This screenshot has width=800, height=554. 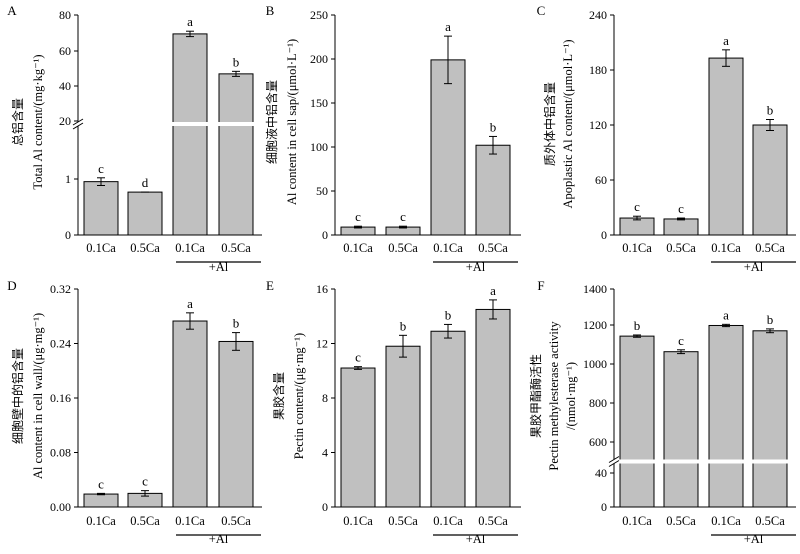 What do you see at coordinates (60, 398) in the screenshot?
I see `y-tick-label: 0.16` at bounding box center [60, 398].